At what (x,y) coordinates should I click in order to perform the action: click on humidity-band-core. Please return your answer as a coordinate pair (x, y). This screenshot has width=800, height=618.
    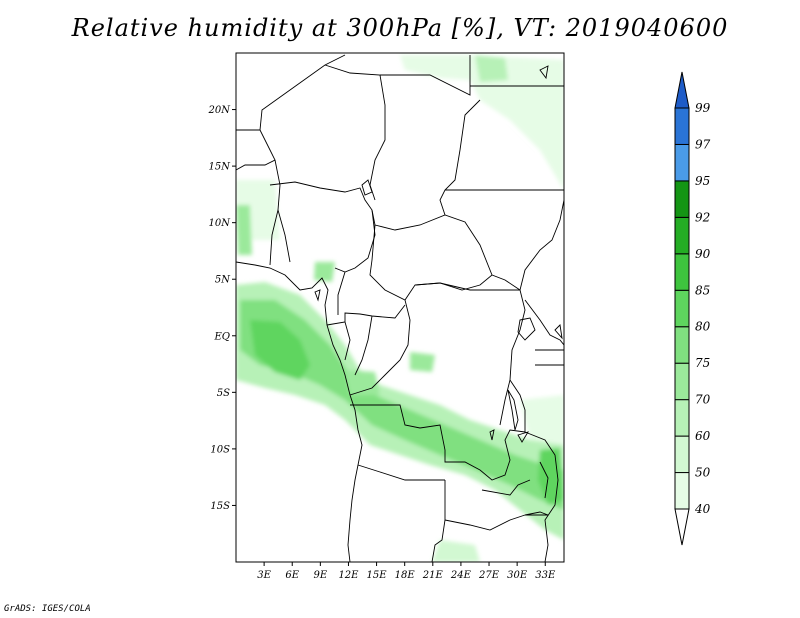
    Looking at the image, I should click on (402, 405).